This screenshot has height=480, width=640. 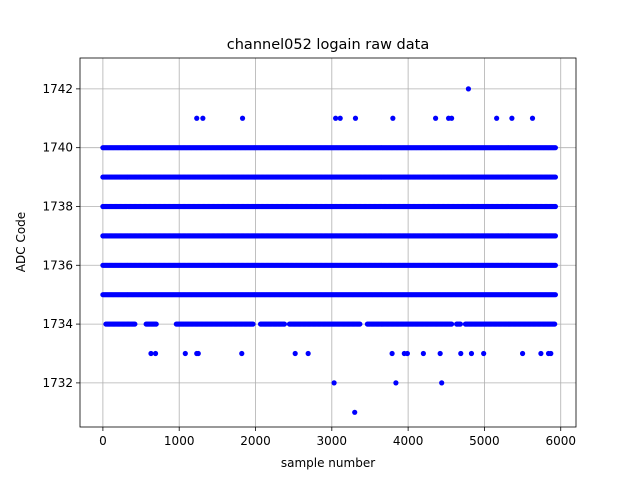 I want to click on level-1740-points, so click(x=329, y=148).